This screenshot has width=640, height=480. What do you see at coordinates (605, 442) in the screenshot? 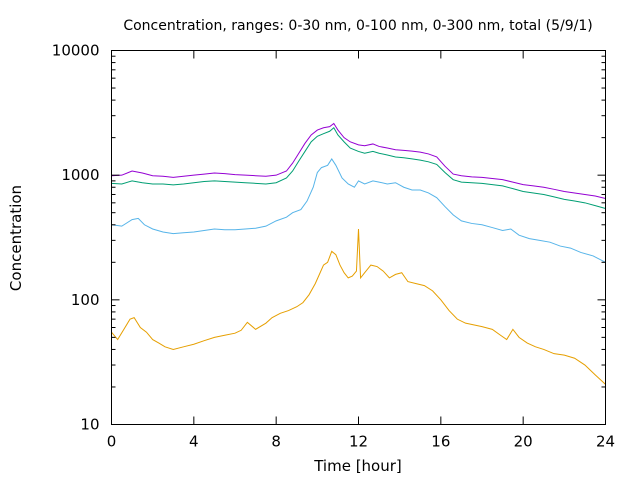
I see `x-tick-label: 24` at bounding box center [605, 442].